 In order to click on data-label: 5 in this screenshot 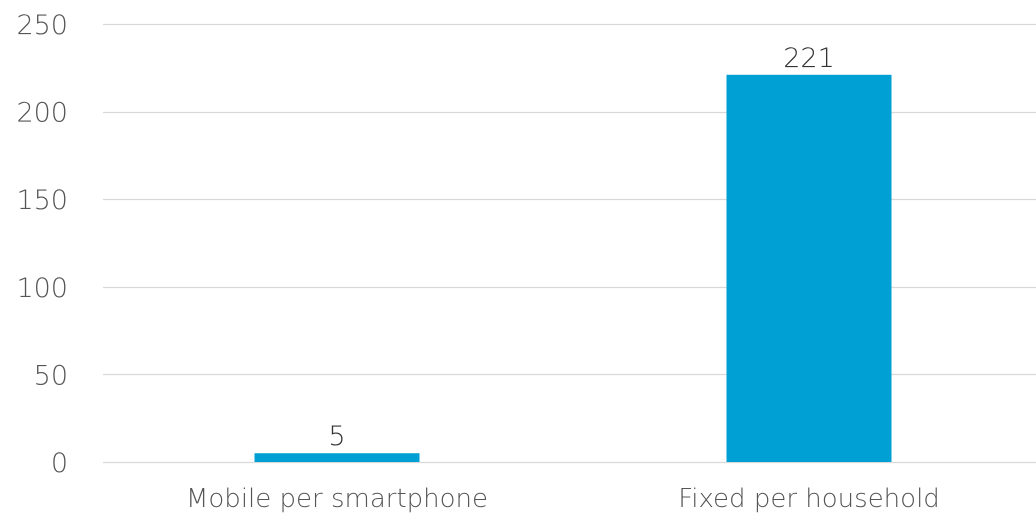, I will do `click(336, 436)`.